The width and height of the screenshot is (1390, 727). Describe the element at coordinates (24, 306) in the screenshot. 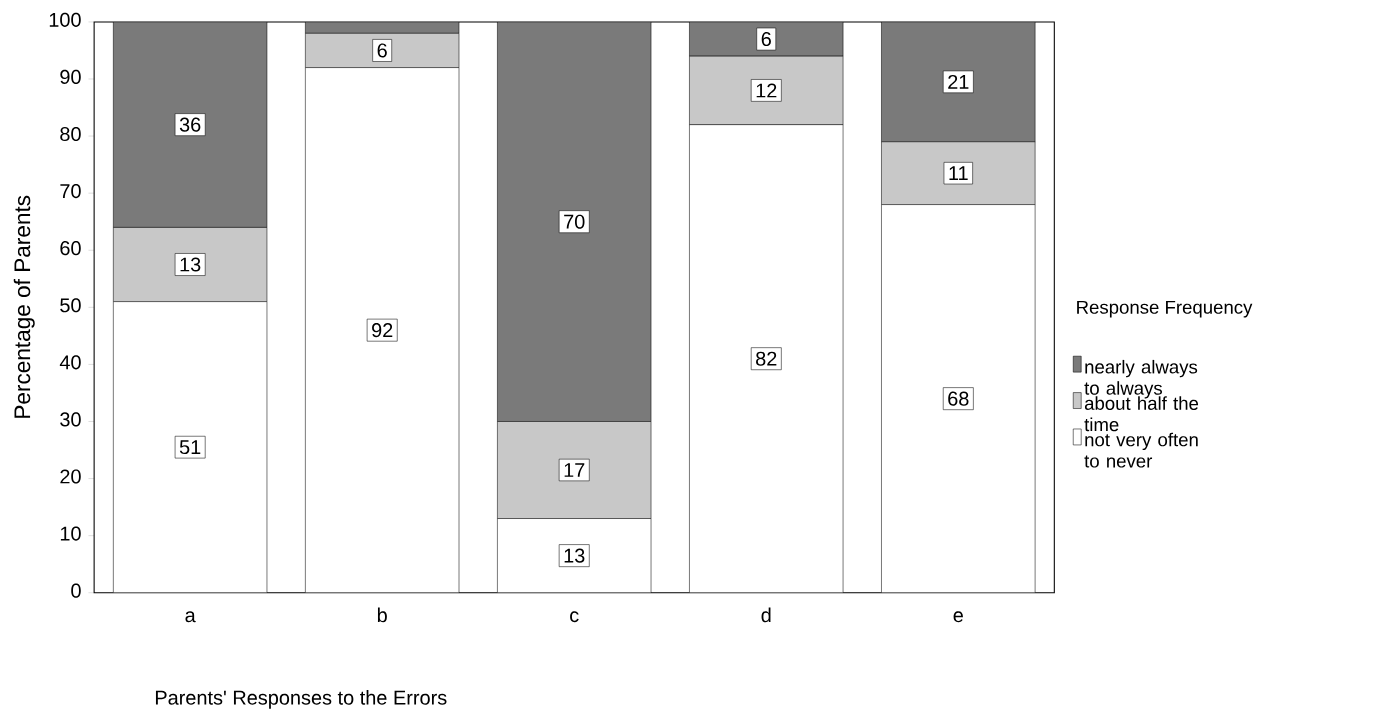

I see `y-axis-title: Percentage of Parents` at that location.